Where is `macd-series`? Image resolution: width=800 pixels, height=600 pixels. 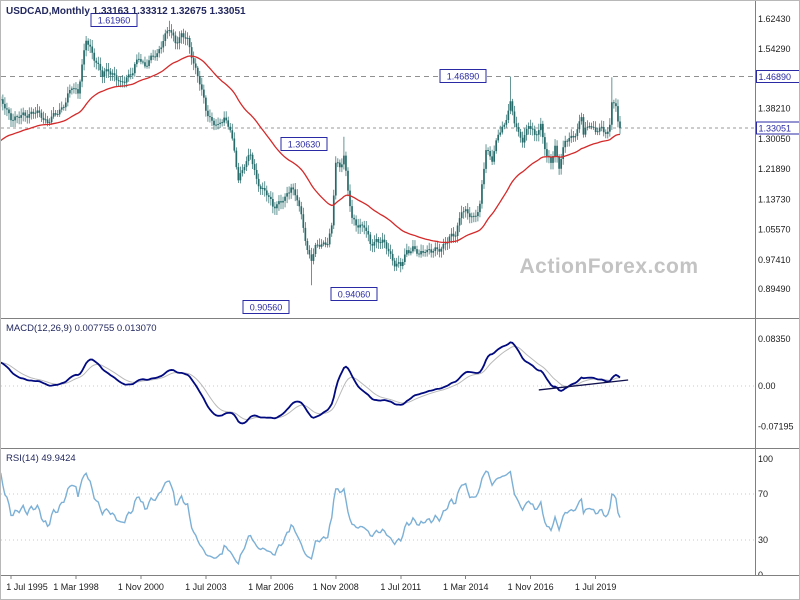
macd-series is located at coordinates (315, 383).